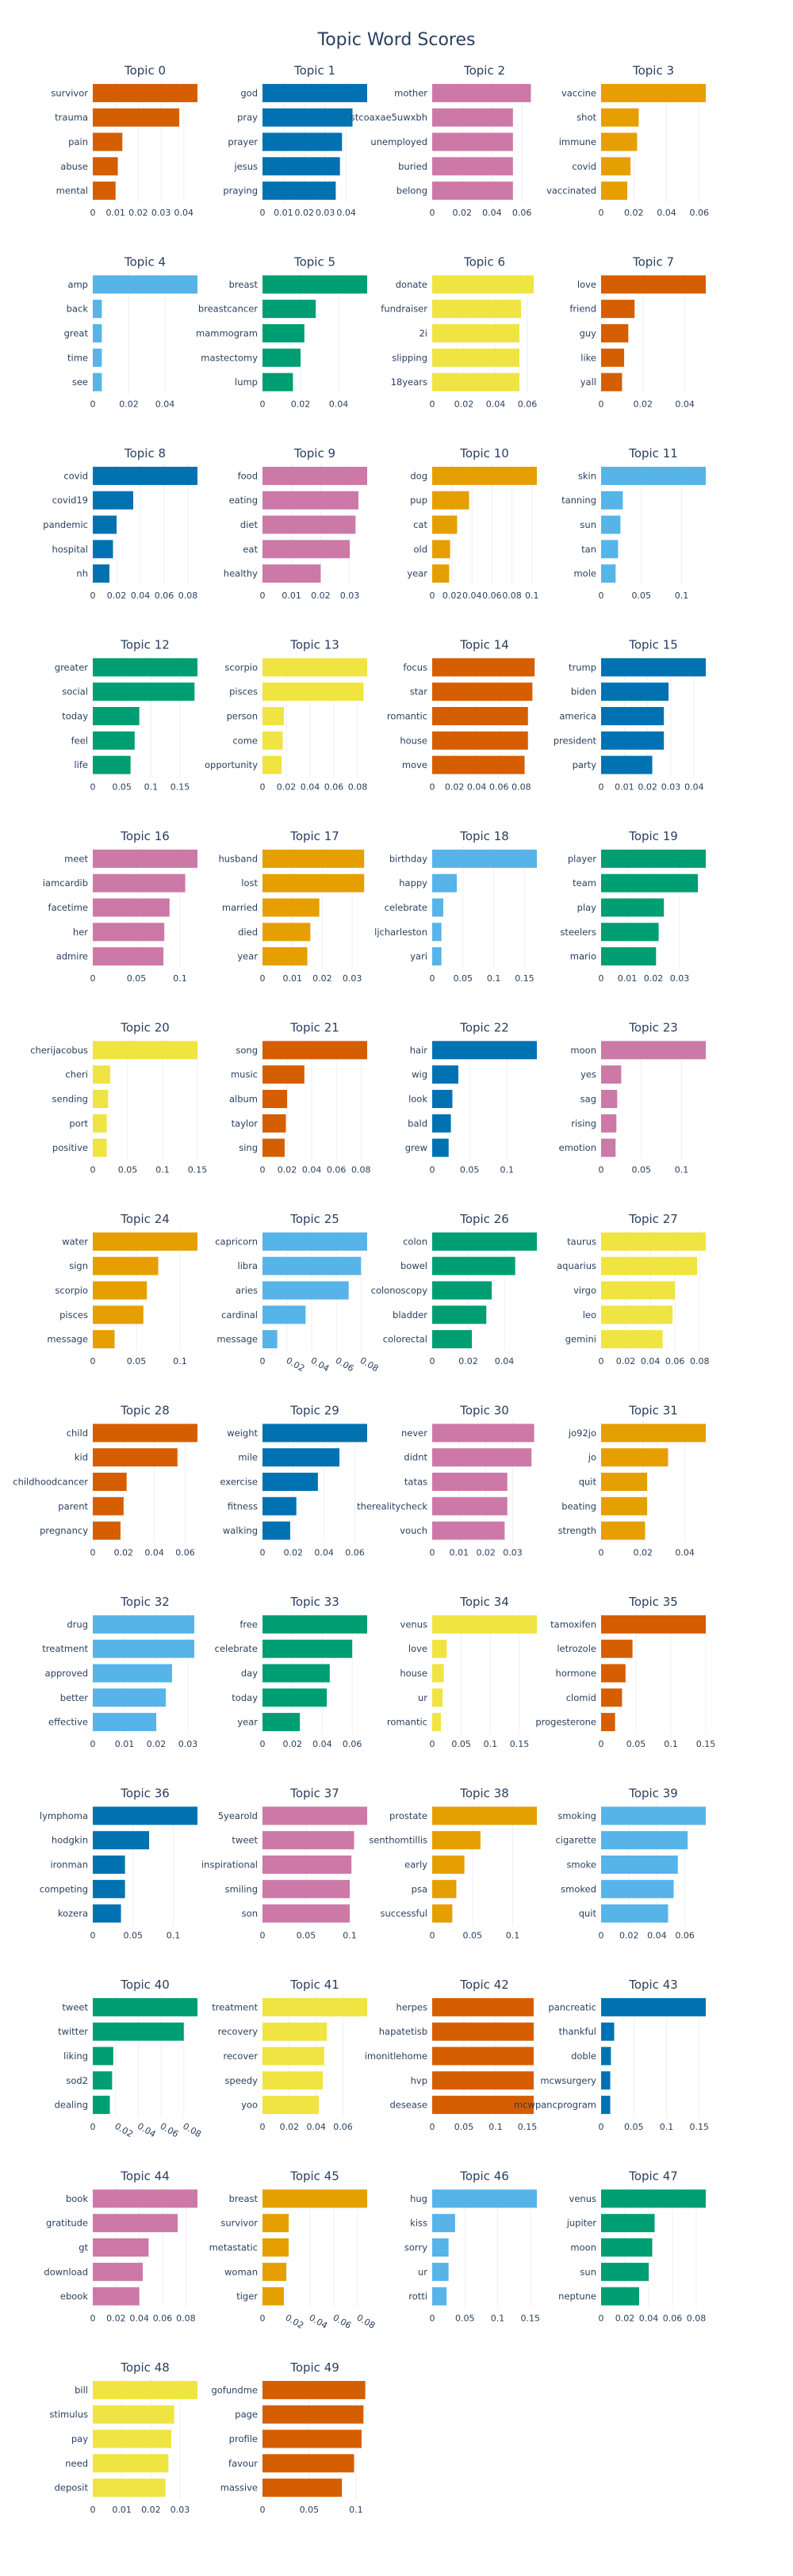  What do you see at coordinates (392, 1506) in the screenshot?
I see `word-label: therealitycheck` at bounding box center [392, 1506].